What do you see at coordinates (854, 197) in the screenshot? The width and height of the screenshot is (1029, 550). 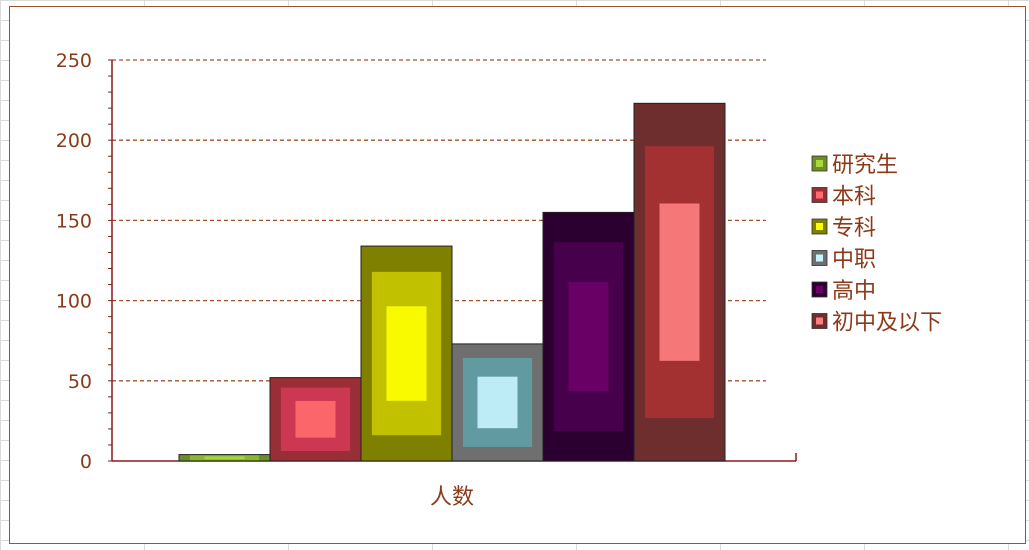 I see `legend-label-2: 本科` at bounding box center [854, 197].